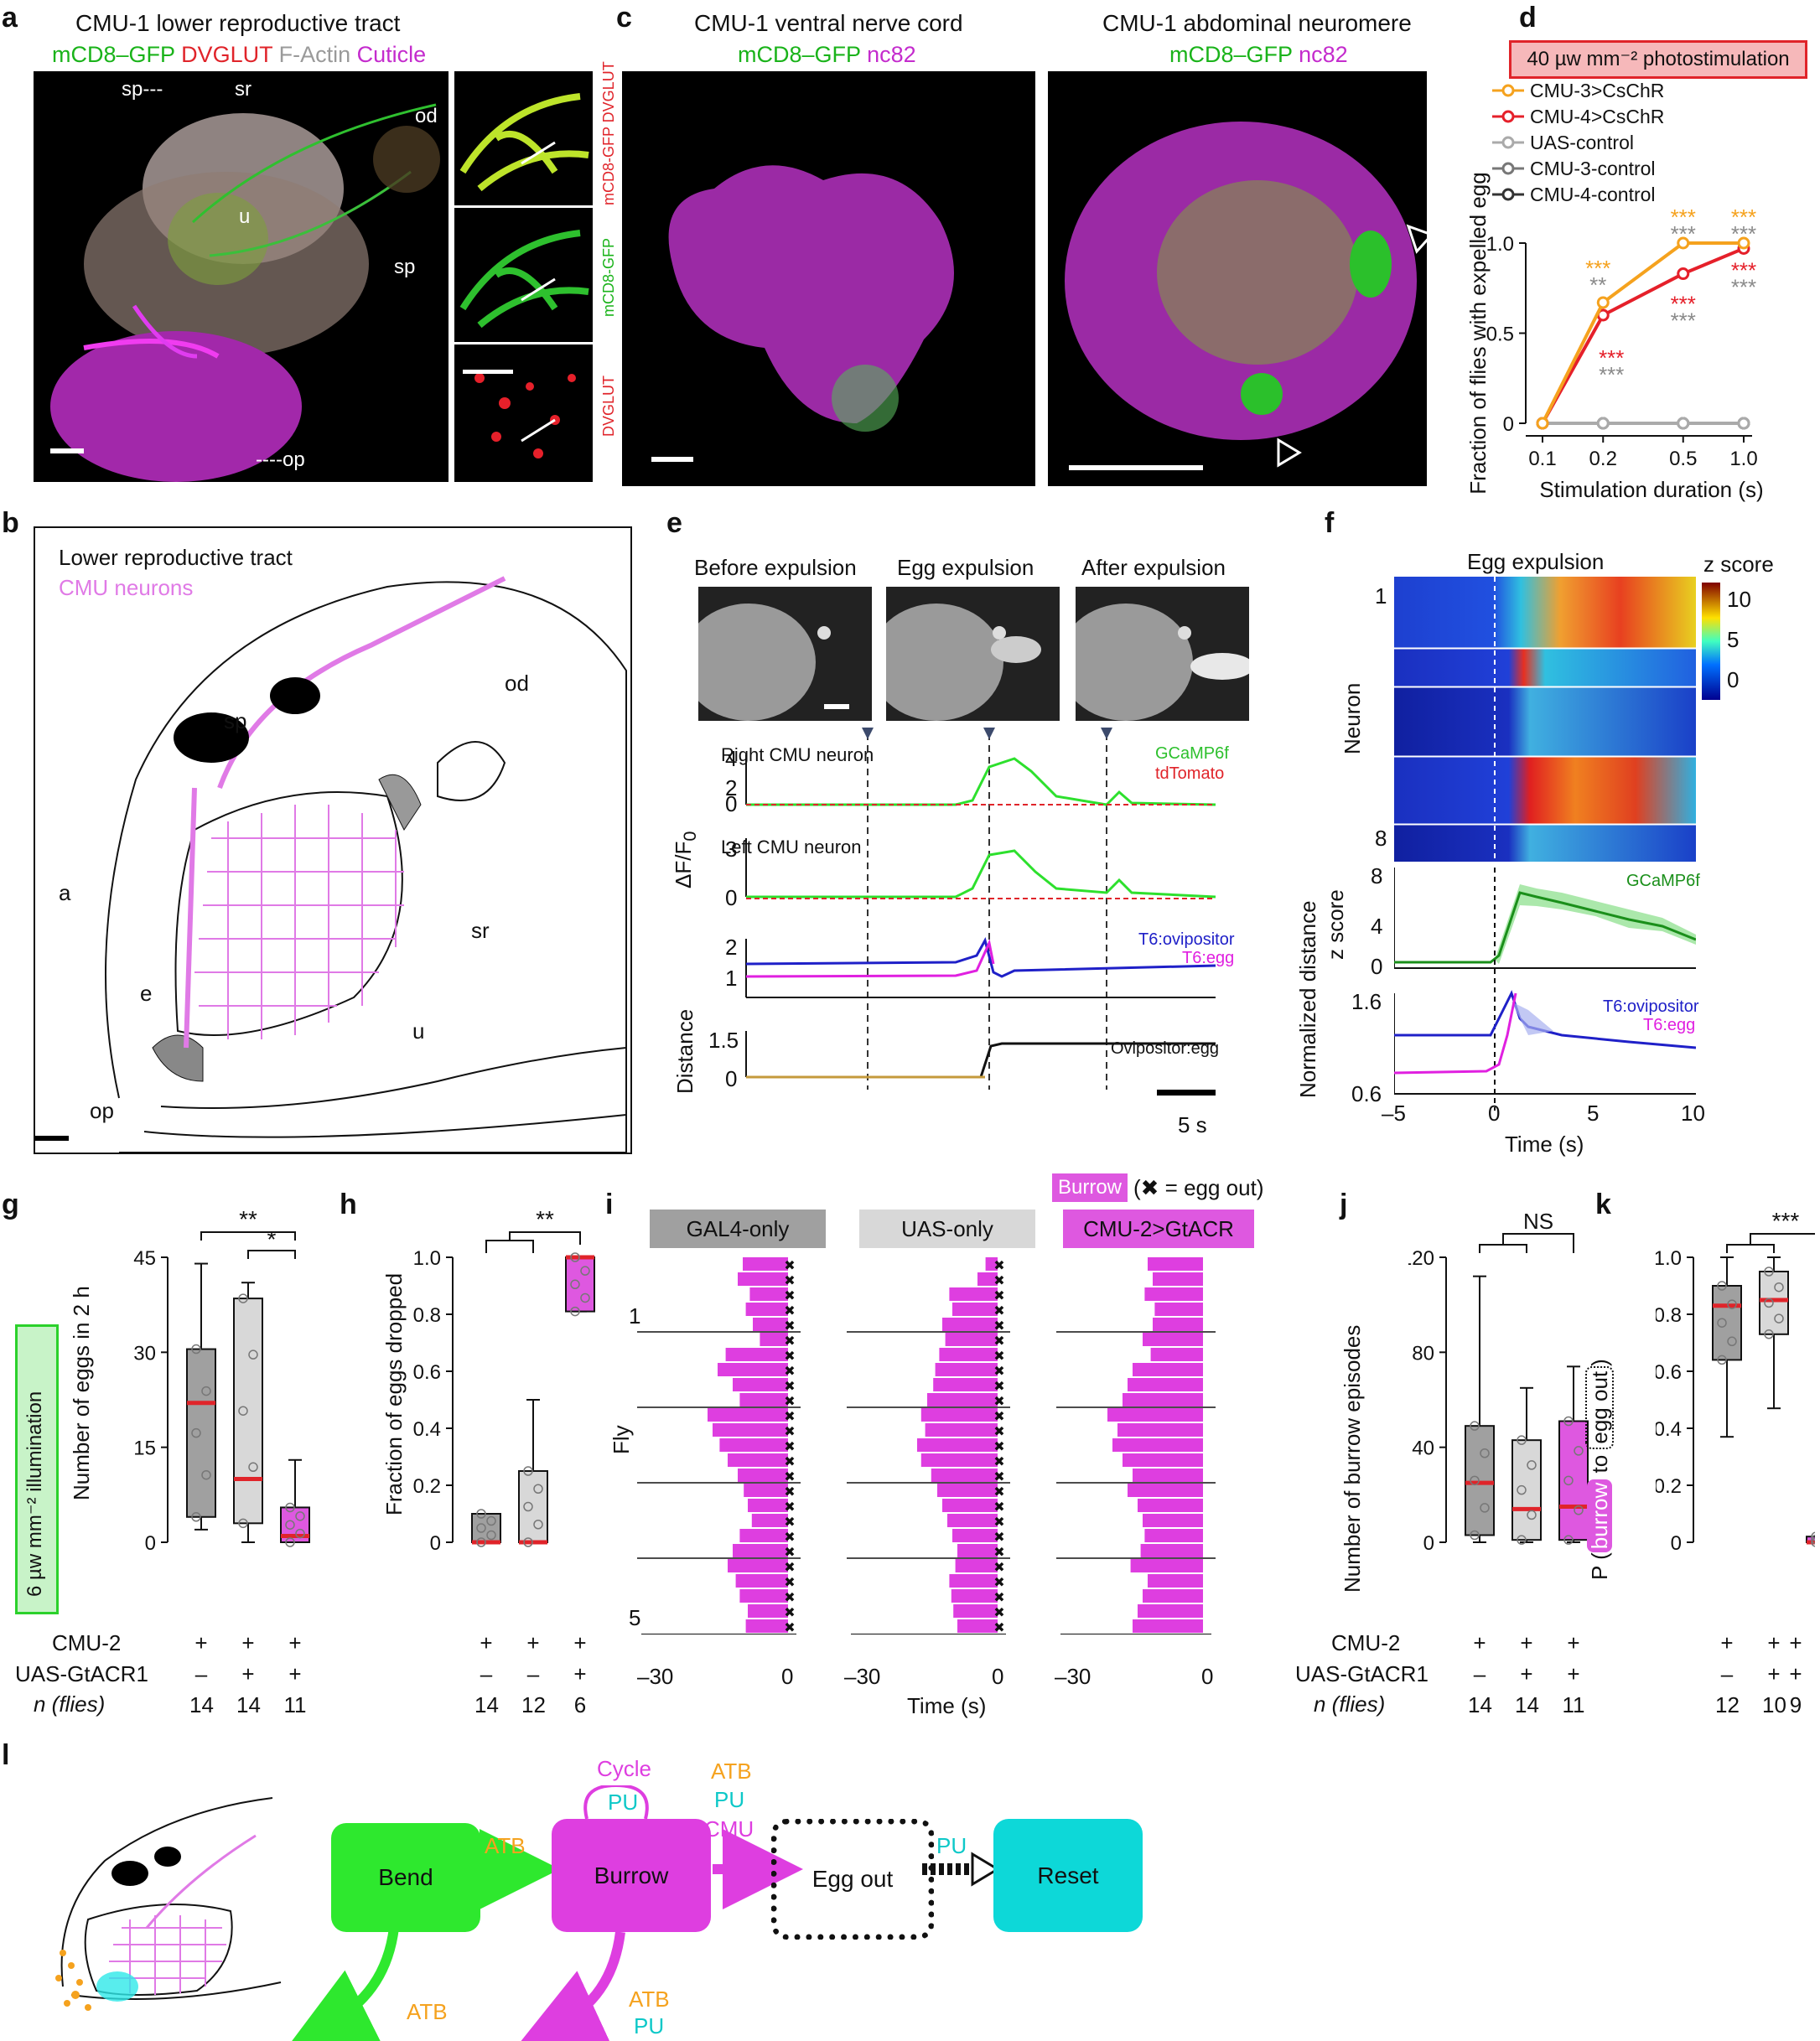  What do you see at coordinates (126, 587) in the screenshot?
I see `b-legend-cmu: CMU neurons` at bounding box center [126, 587].